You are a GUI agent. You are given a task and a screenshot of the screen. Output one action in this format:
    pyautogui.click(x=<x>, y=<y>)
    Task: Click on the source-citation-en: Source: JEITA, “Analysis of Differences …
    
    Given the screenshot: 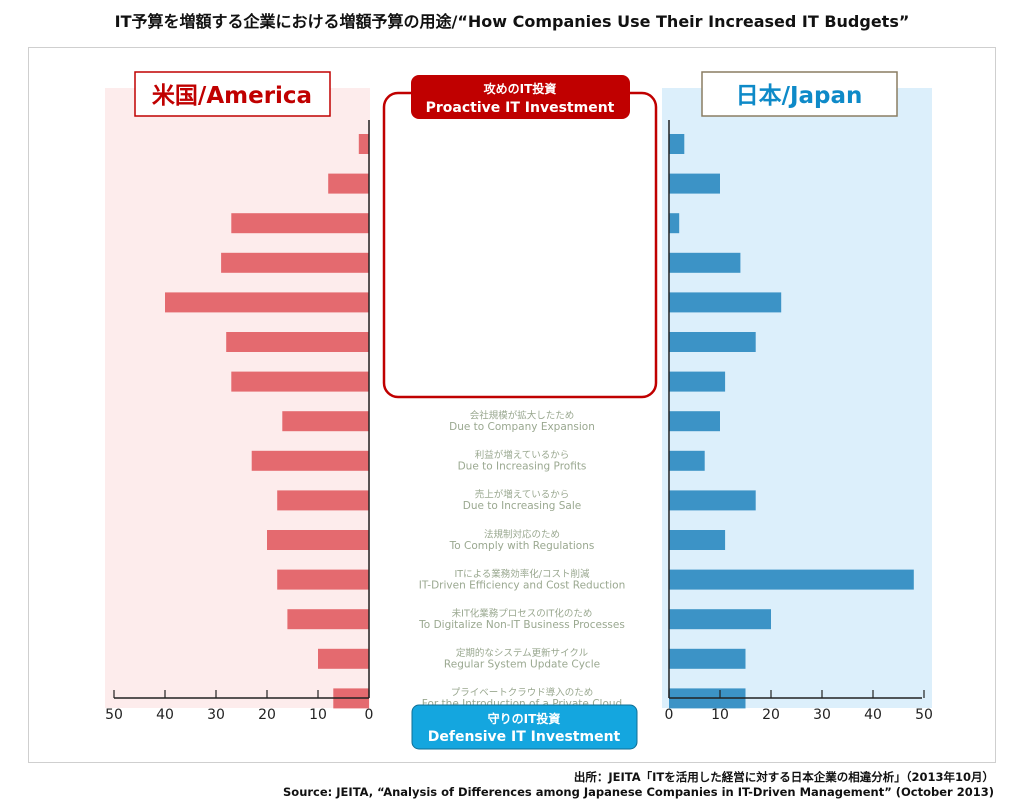 What is the action you would take?
    pyautogui.click(x=638, y=792)
    